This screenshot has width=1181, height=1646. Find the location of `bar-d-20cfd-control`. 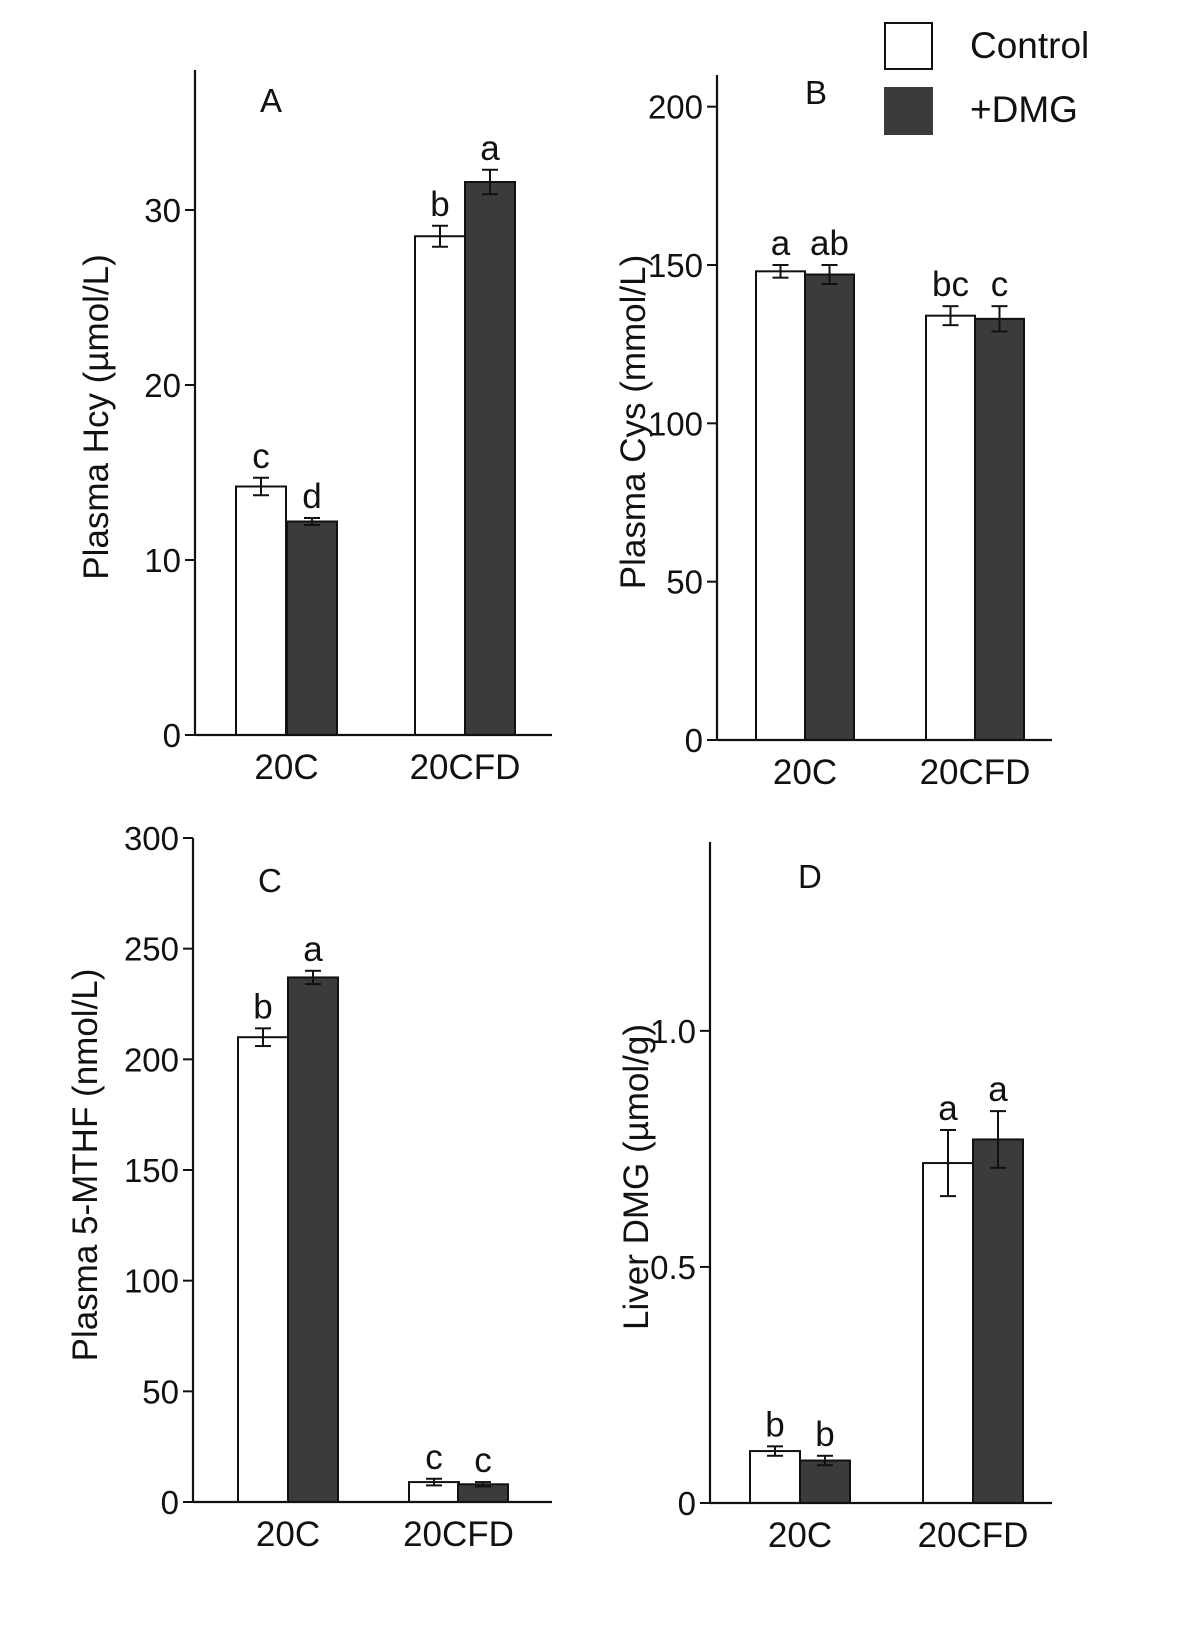

bar-d-20cfd-control is located at coordinates (948, 1333).